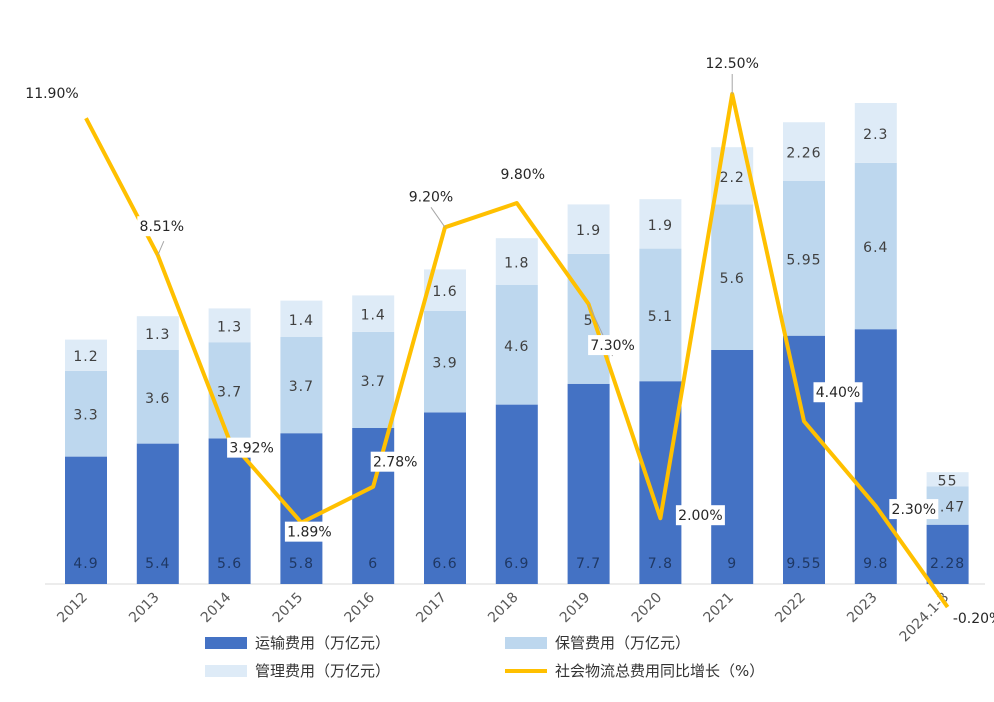 Image resolution: width=994 pixels, height=702 pixels. What do you see at coordinates (395, 463) in the screenshot?
I see `growth-label-4: 2.78%` at bounding box center [395, 463].